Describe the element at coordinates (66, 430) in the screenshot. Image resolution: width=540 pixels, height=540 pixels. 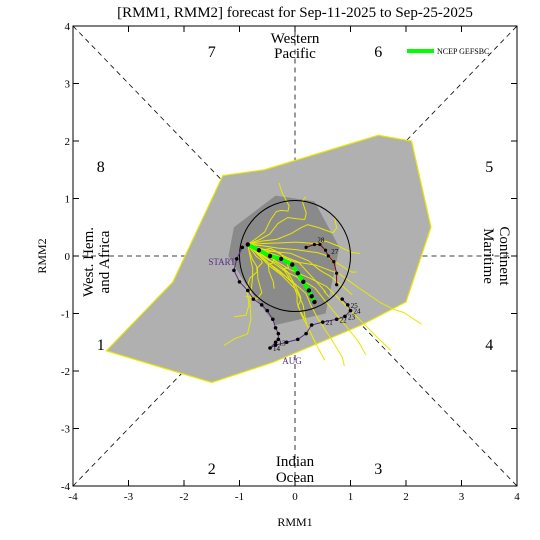
I see `y-tick-label: -3` at that location.